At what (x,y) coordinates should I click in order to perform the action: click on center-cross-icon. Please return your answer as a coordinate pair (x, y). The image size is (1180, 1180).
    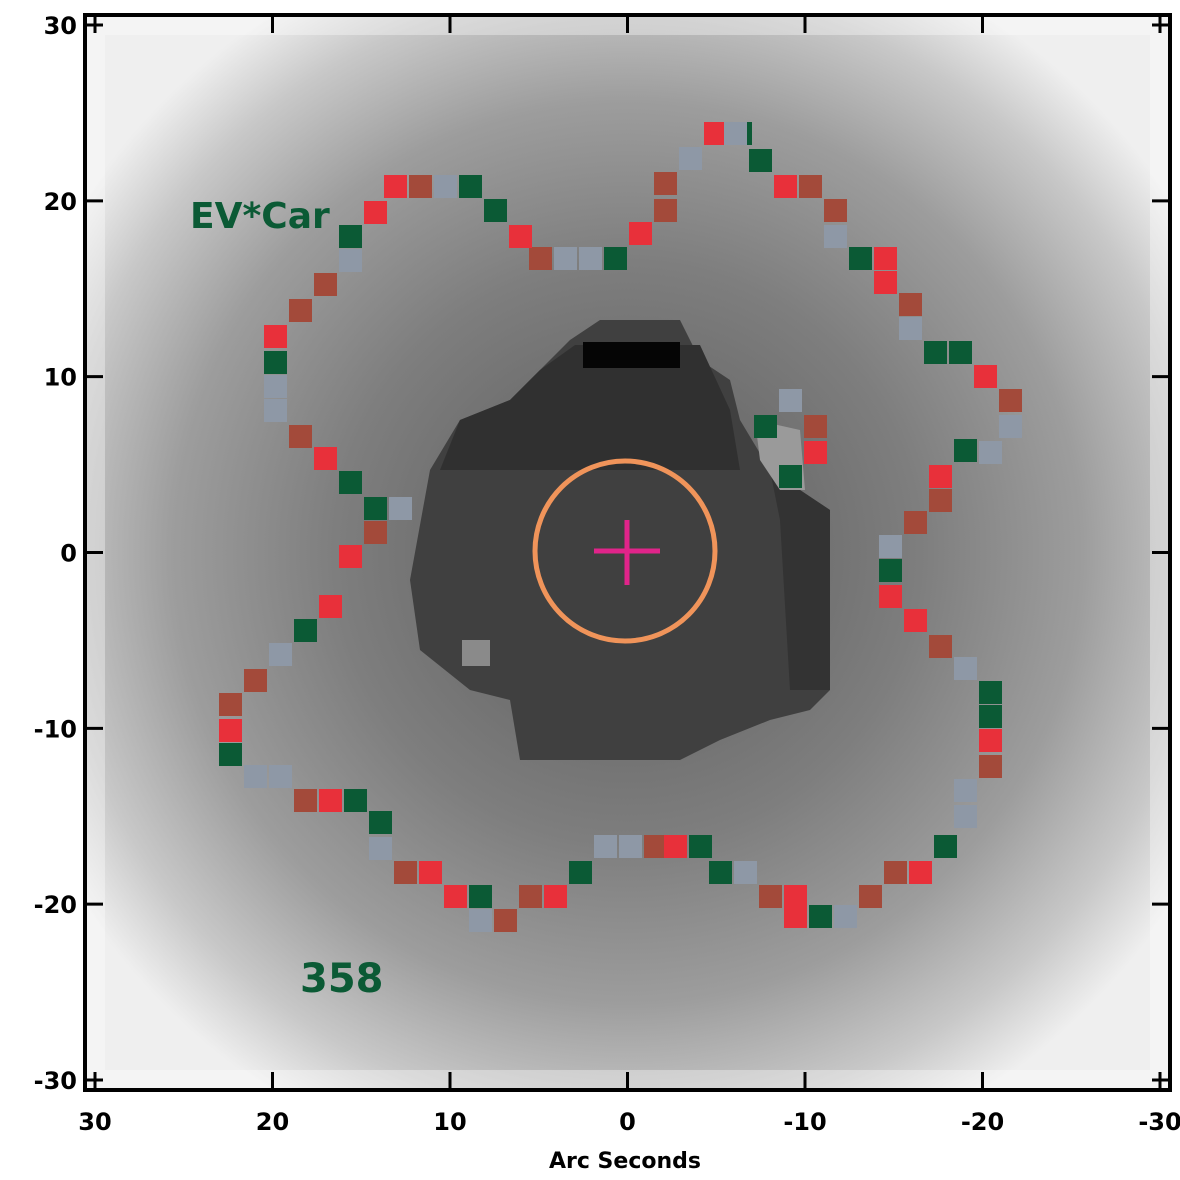
    Looking at the image, I should click on (627, 552).